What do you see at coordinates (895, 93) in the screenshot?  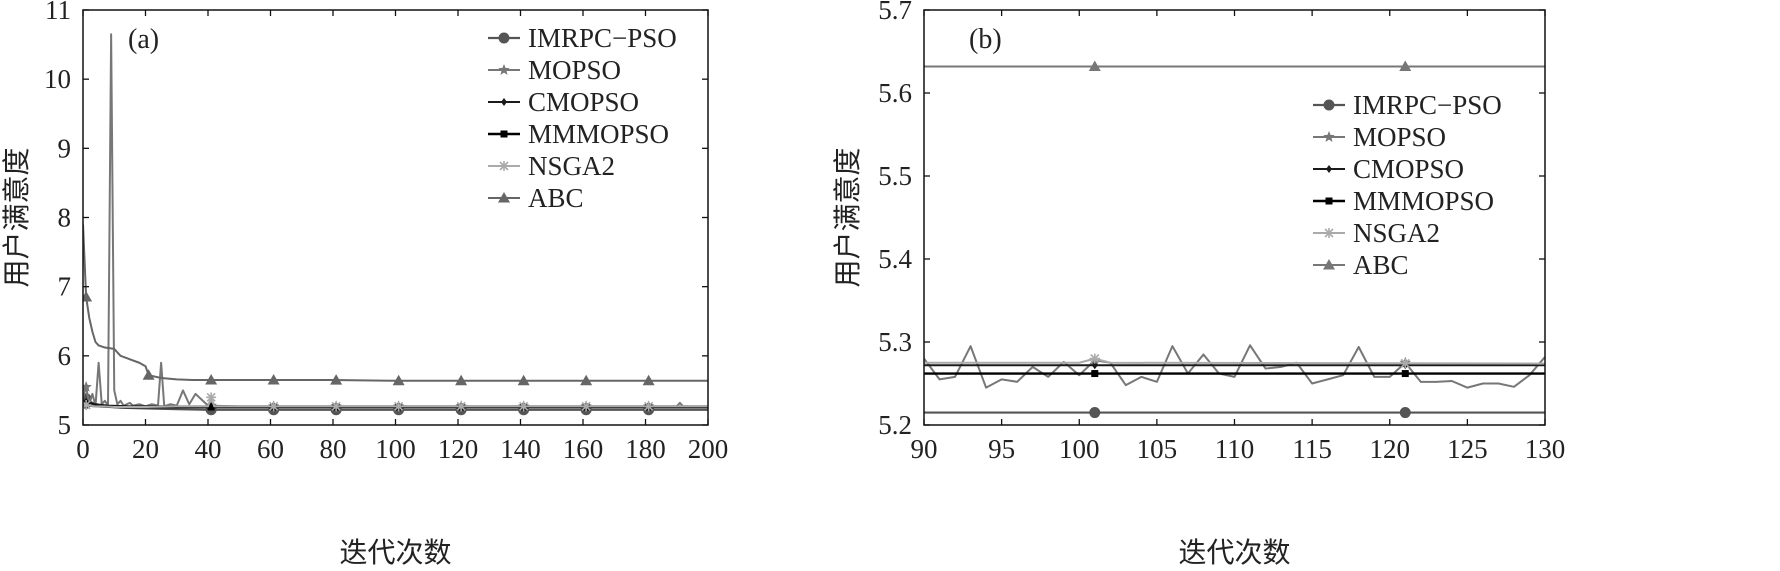 I see `y-tick-label-5: 5.6` at bounding box center [895, 93].